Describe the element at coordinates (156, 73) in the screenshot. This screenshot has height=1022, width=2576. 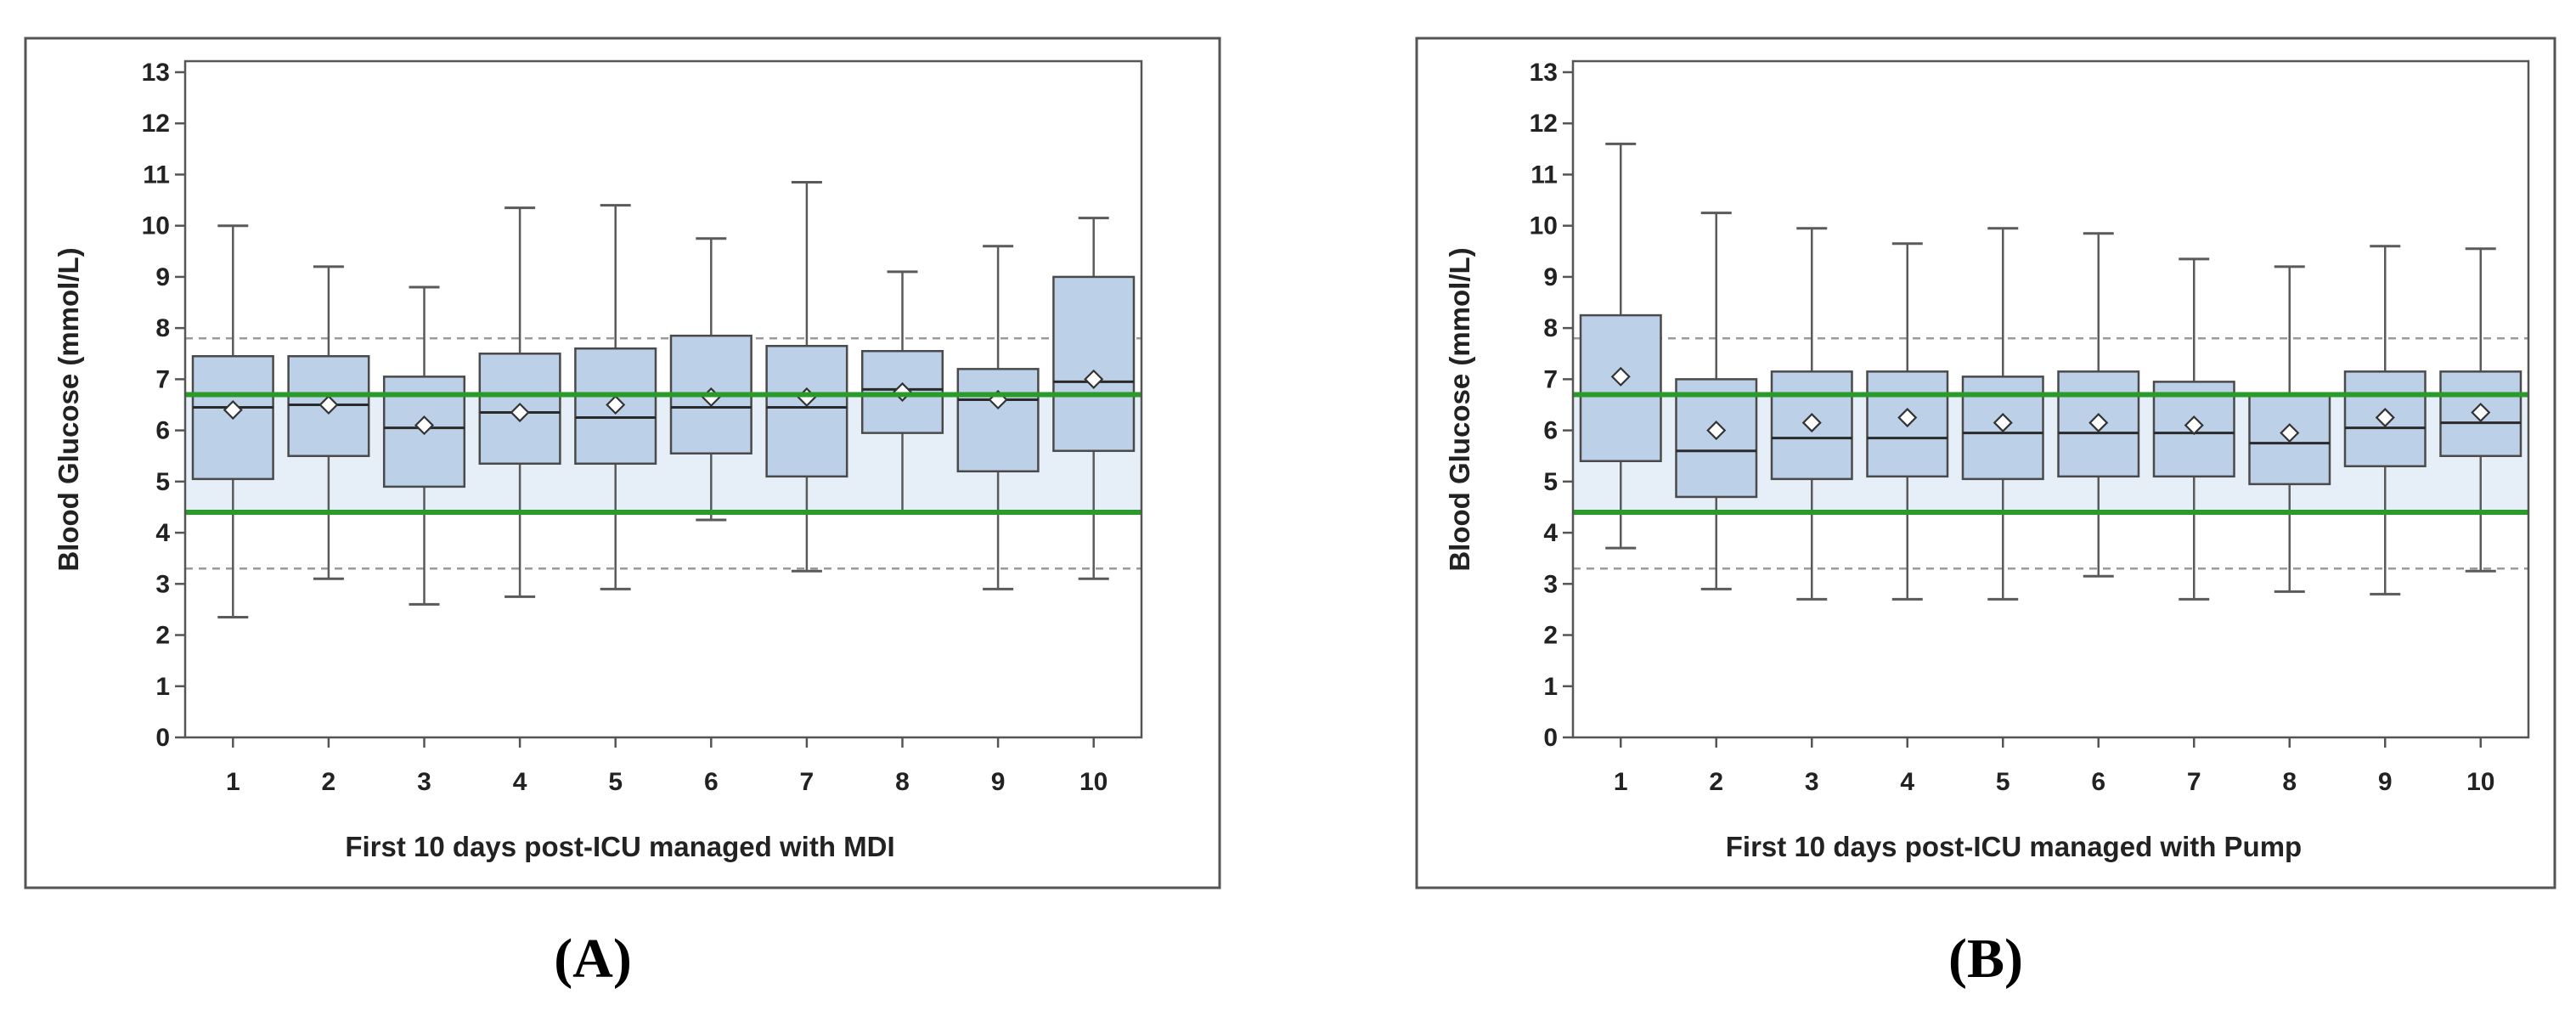
I see `panel-a-y-tick-label: 13` at that location.